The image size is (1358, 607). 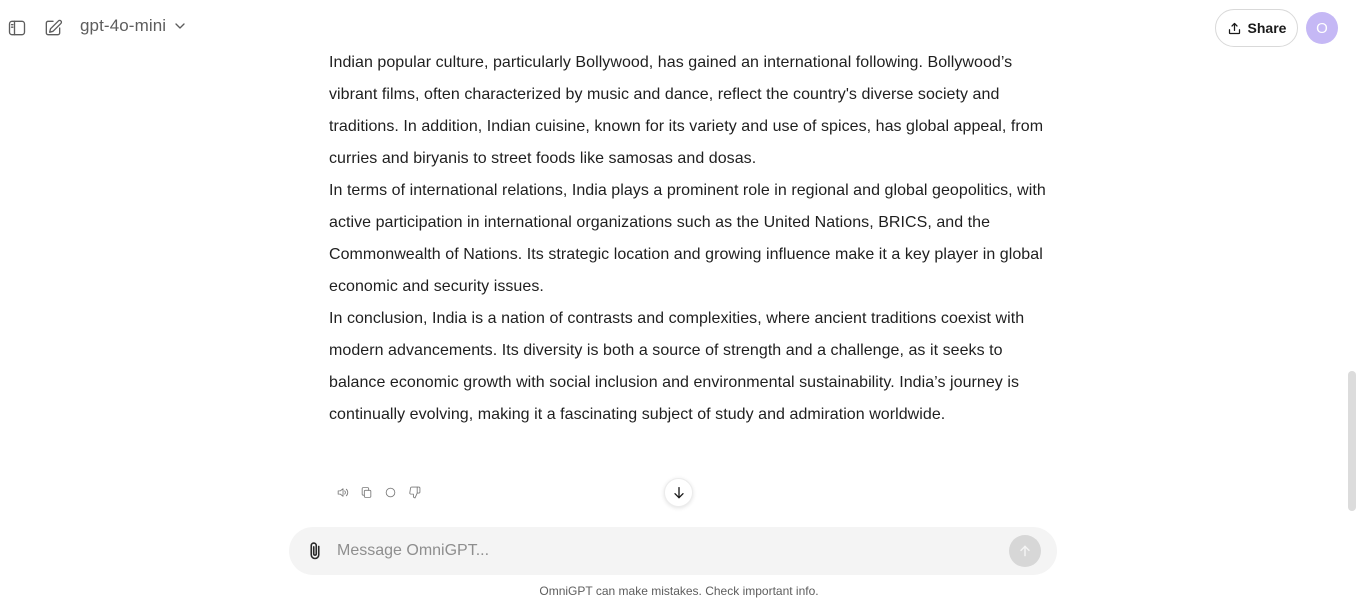 I want to click on share-label: Share, so click(x=1267, y=28).